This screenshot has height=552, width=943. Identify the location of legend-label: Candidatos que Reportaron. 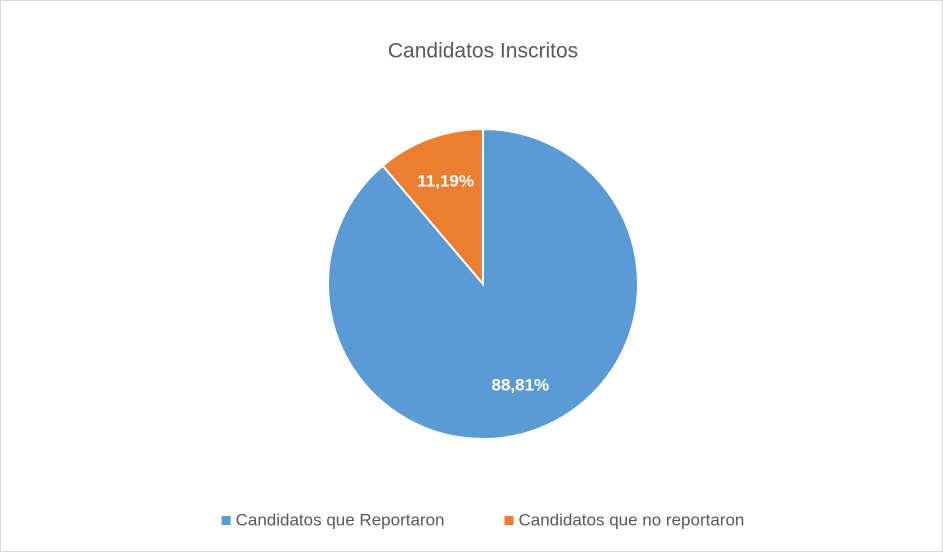
(340, 519).